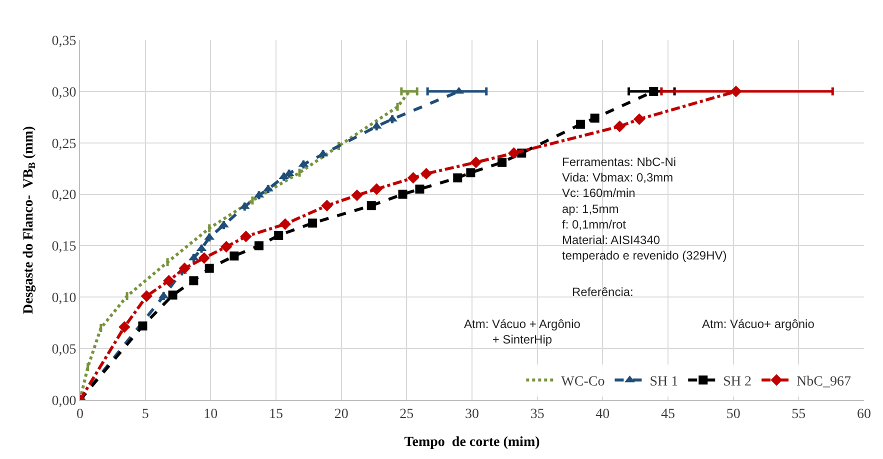  I want to click on x-tick-label: 30, so click(472, 414).